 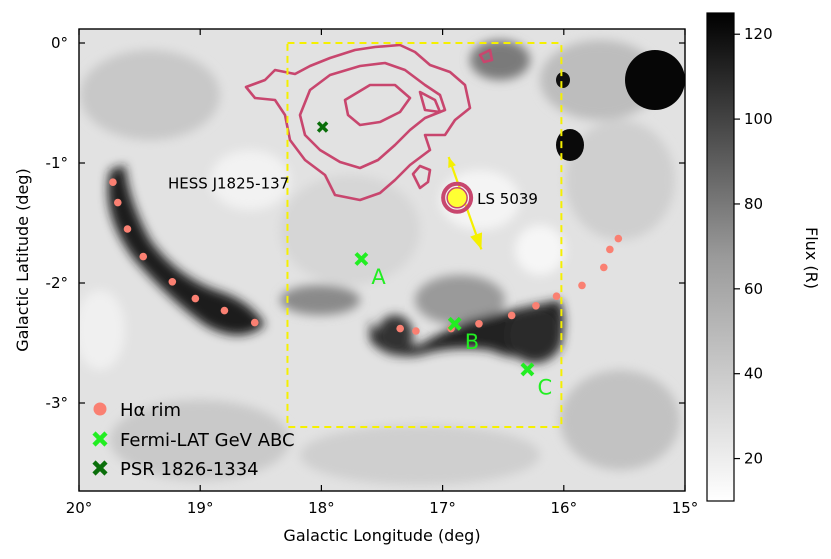 What do you see at coordinates (685, 508) in the screenshot?
I see `x-tick-label: 15°` at bounding box center [685, 508].